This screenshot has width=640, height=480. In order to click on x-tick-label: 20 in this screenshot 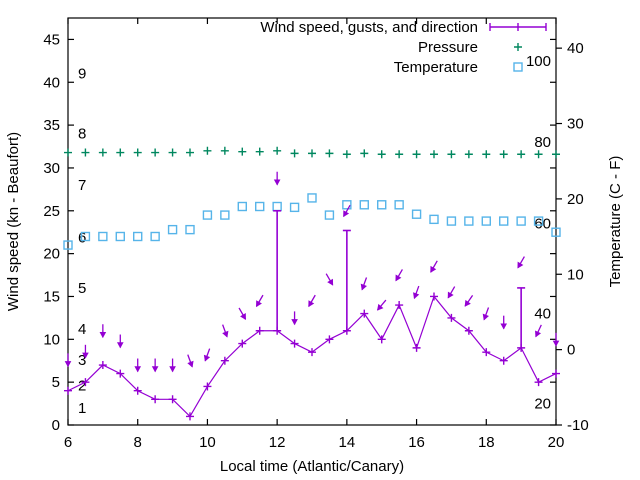, I will do `click(556, 442)`.